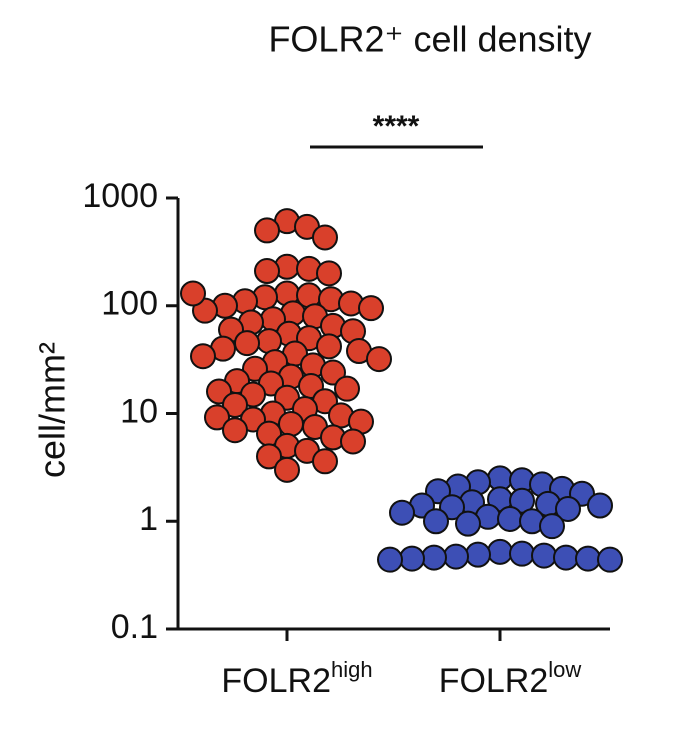 Image resolution: width=682 pixels, height=748 pixels. I want to click on y-tick-label: 100, so click(129, 304).